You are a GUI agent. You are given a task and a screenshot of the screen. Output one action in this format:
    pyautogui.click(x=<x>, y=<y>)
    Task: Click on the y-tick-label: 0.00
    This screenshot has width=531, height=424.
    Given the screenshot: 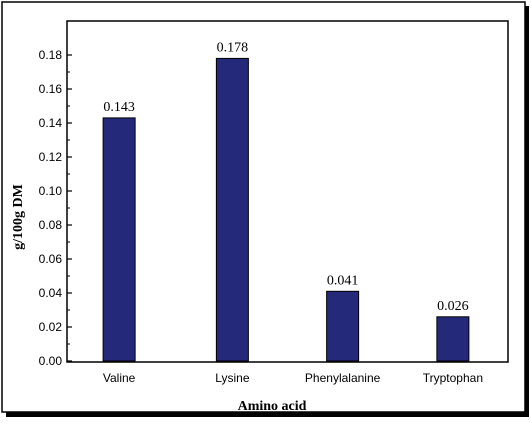 What is the action you would take?
    pyautogui.click(x=51, y=361)
    